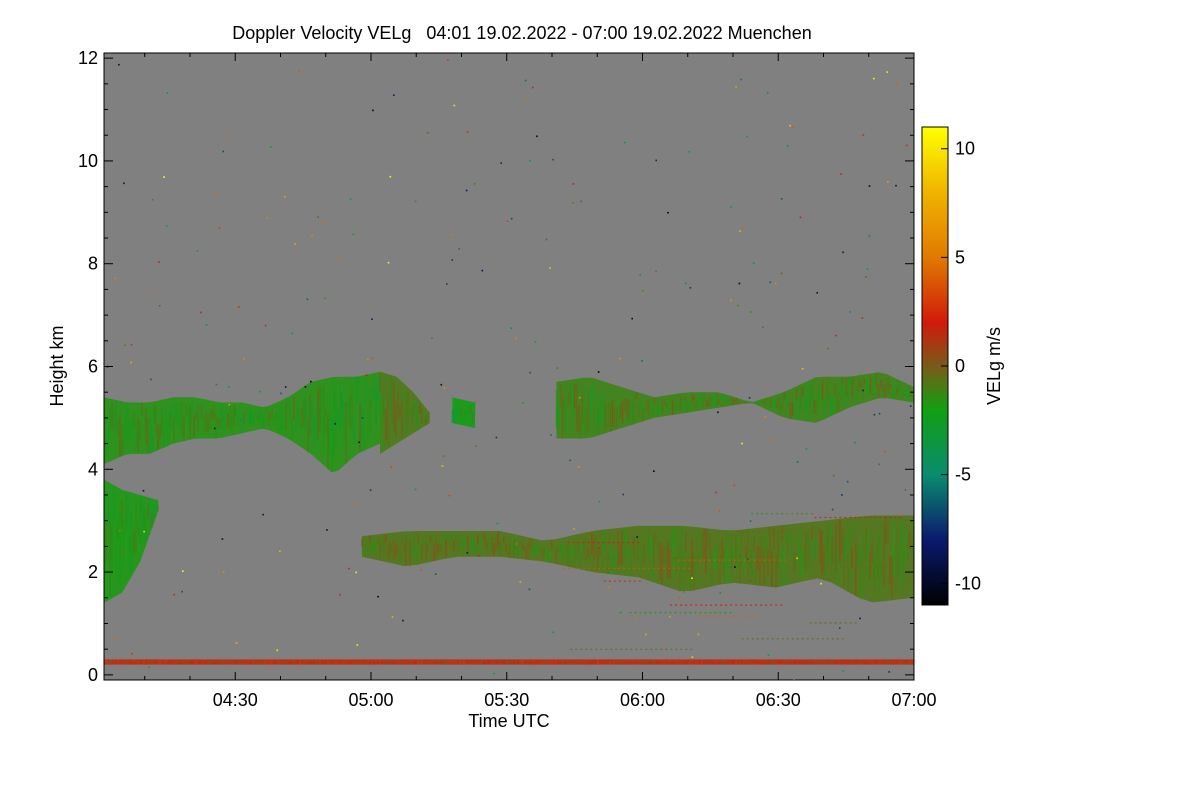 Image resolution: width=1200 pixels, height=800 pixels. What do you see at coordinates (965, 149) in the screenshot?
I see `colorbar-tick-label: 10` at bounding box center [965, 149].